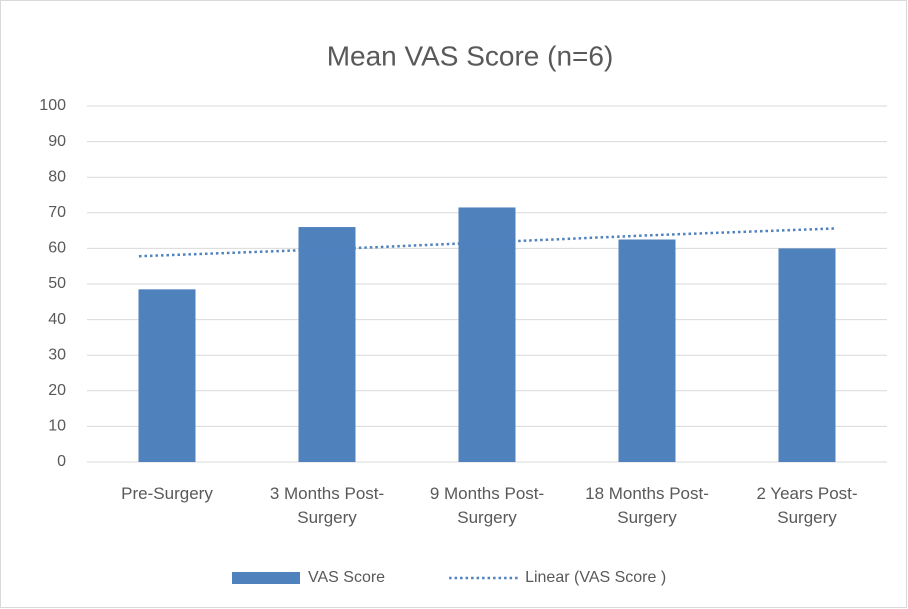 The width and height of the screenshot is (908, 609). I want to click on x-tick-label: 9 Months Post-Surgery, so click(487, 505).